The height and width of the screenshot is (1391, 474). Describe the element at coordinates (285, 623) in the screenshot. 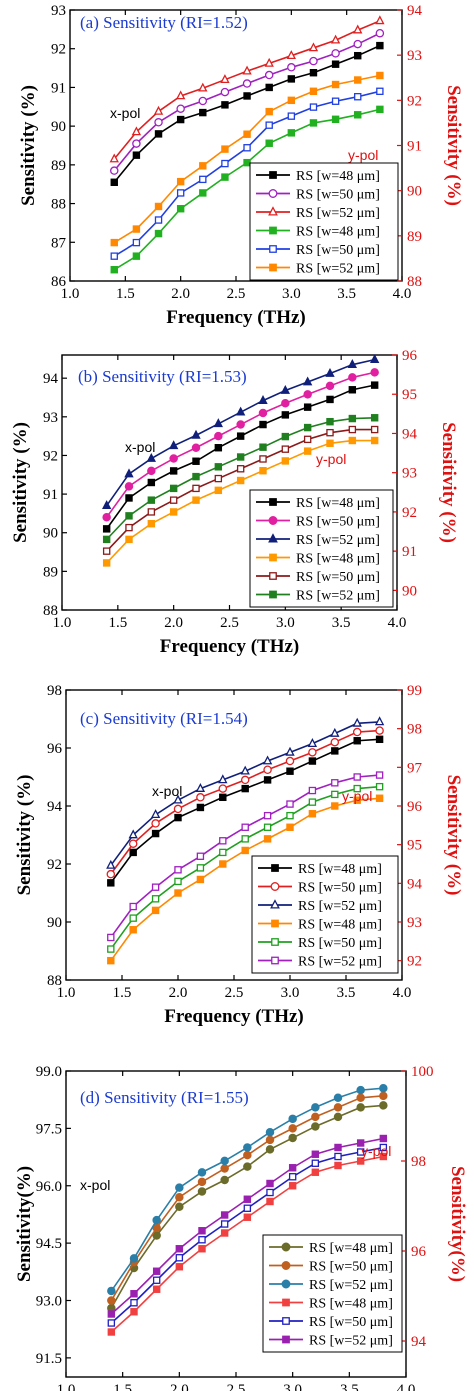

I see `x-tick-label: 3.0` at that location.